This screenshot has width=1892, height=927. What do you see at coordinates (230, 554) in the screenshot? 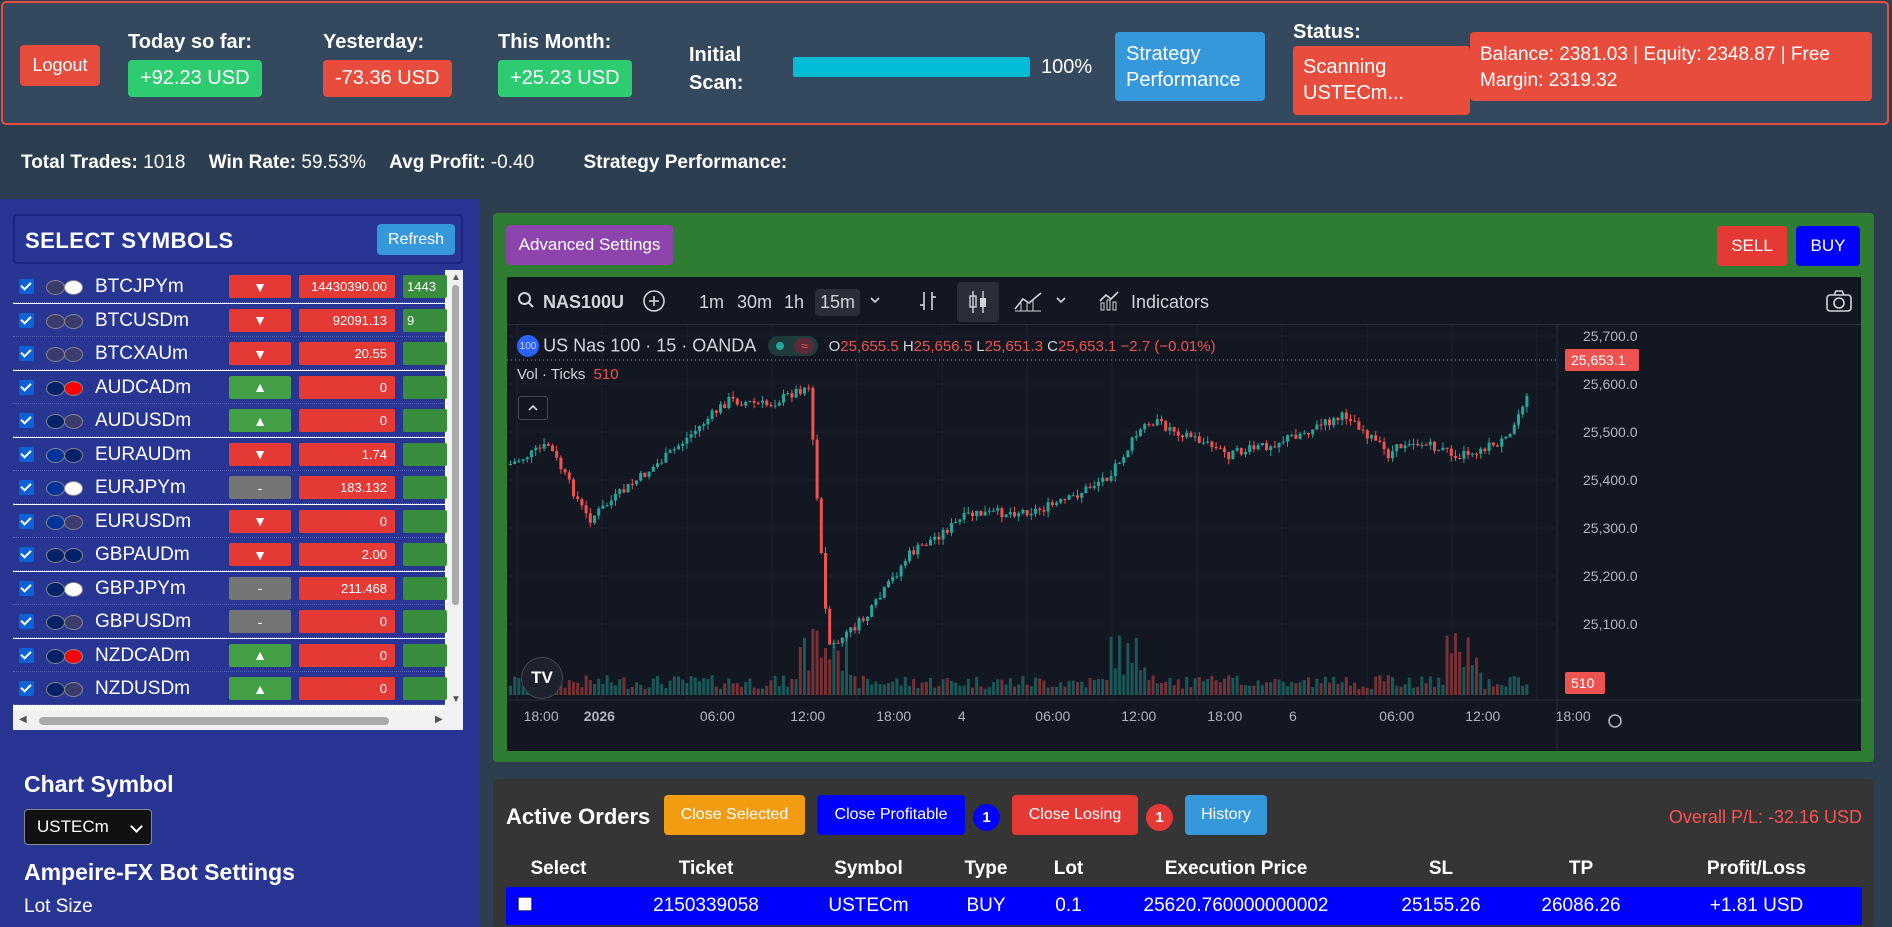
I see `symbol-row: GBPAUDm ▼ 2.00` at bounding box center [230, 554].